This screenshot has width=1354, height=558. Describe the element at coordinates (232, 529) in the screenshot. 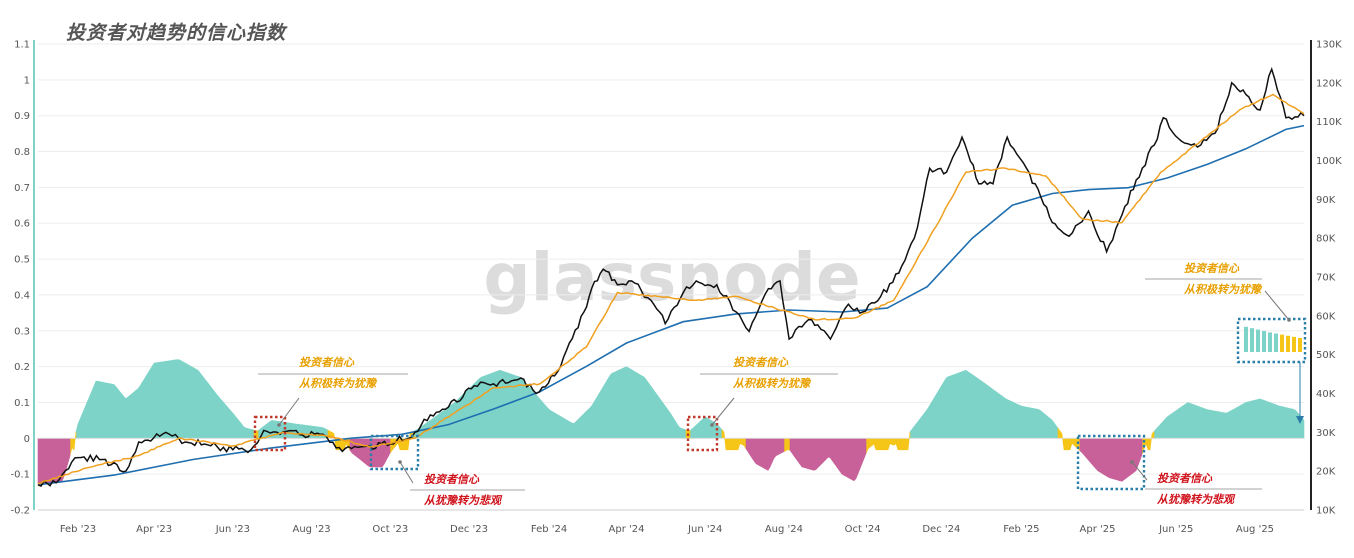

I see `x-tick-label: Jun '23` at that location.